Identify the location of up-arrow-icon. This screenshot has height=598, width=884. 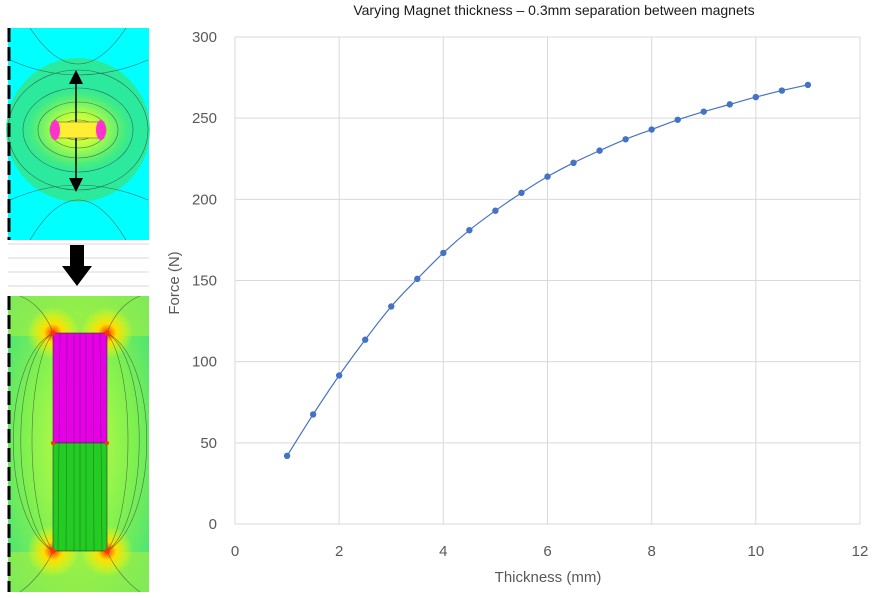
(76, 77).